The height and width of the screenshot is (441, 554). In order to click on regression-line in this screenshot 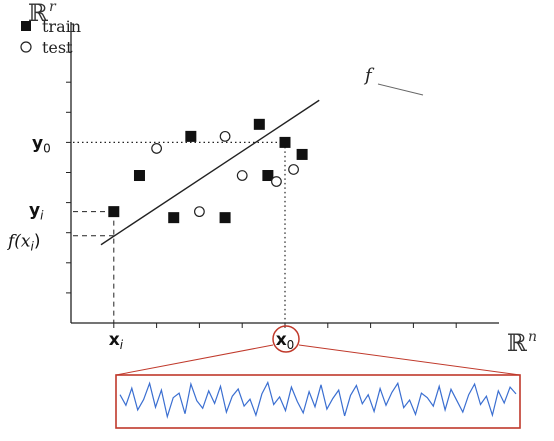, I will do `click(210, 172)`.